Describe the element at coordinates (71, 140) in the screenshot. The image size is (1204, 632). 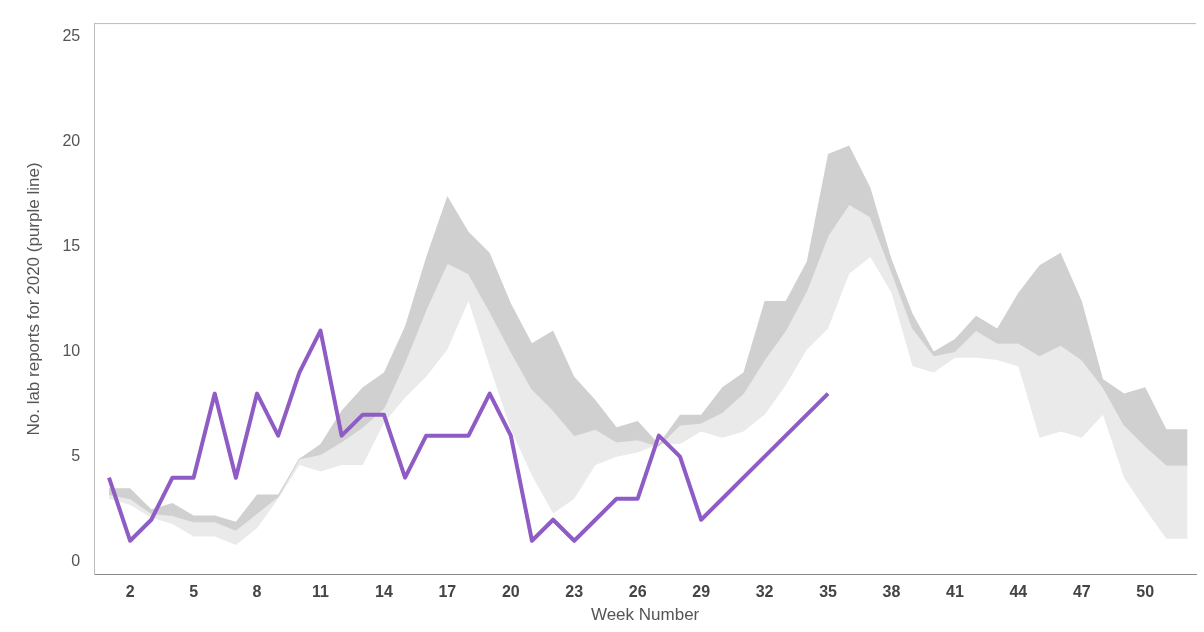
I see `y-tick-label: 20` at that location.